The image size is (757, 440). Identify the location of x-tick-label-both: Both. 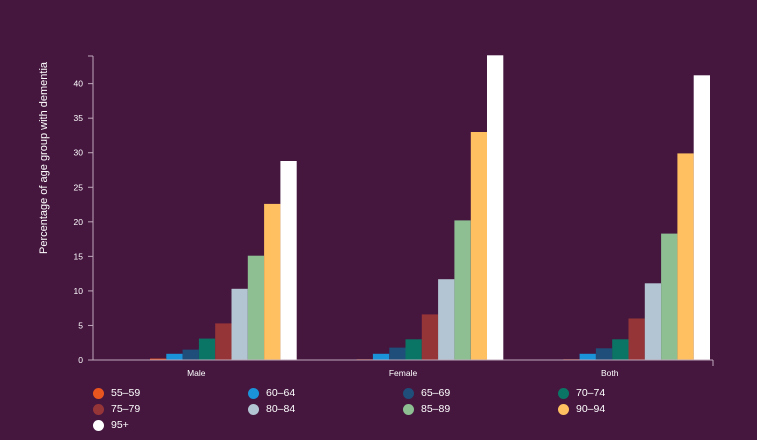
(610, 373).